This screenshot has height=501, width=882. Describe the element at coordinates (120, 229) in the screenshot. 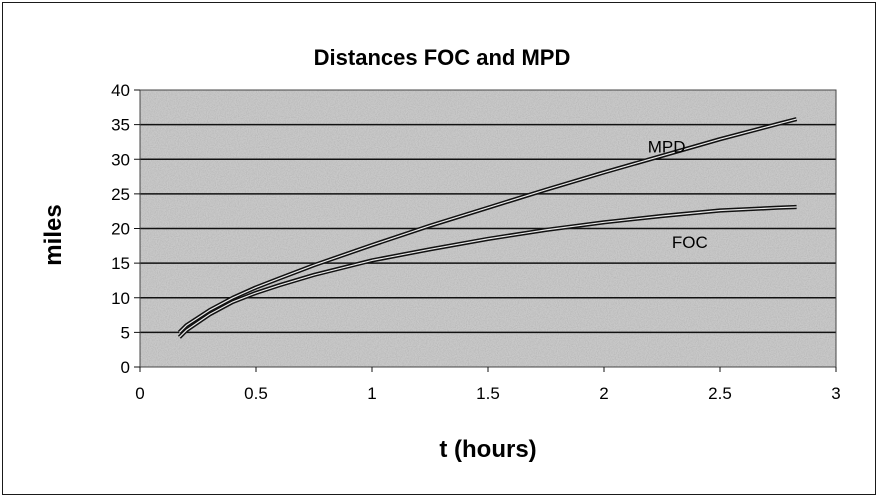

I see `y-tick-label: 20` at that location.